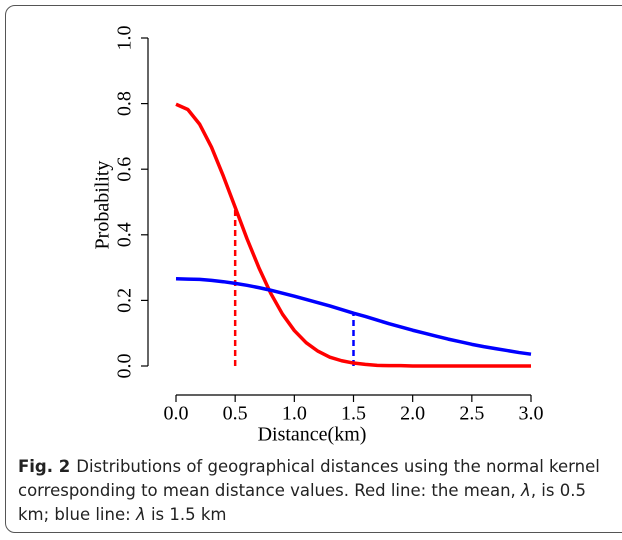 This screenshot has width=622, height=540. Describe the element at coordinates (103, 205) in the screenshot. I see `y-axis-label: Probability` at that location.